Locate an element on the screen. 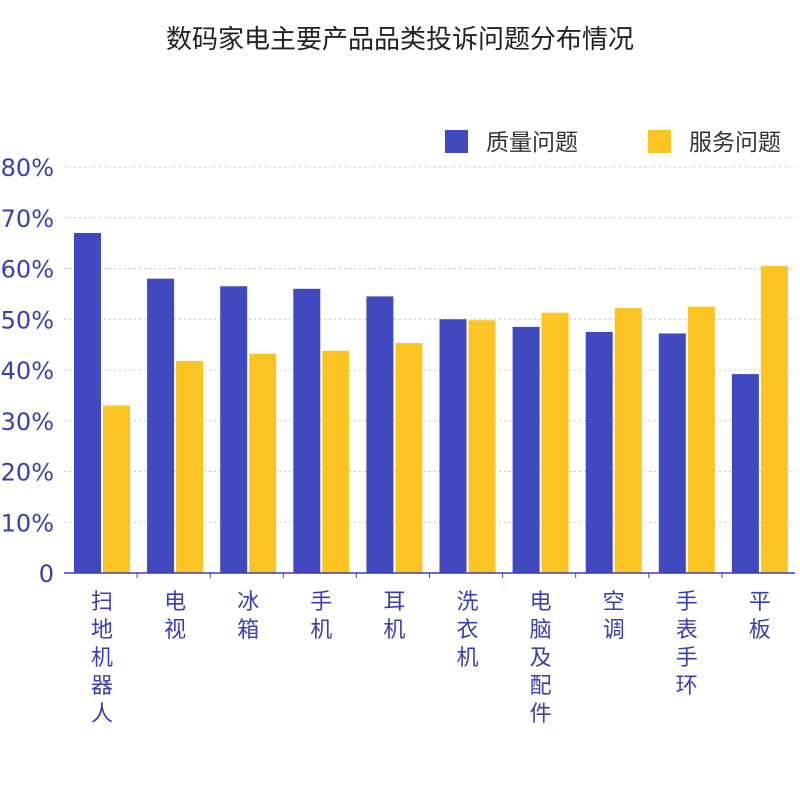 Image resolution: width=800 pixels, height=800 pixels. y-tick-label: 30% is located at coordinates (27, 422).